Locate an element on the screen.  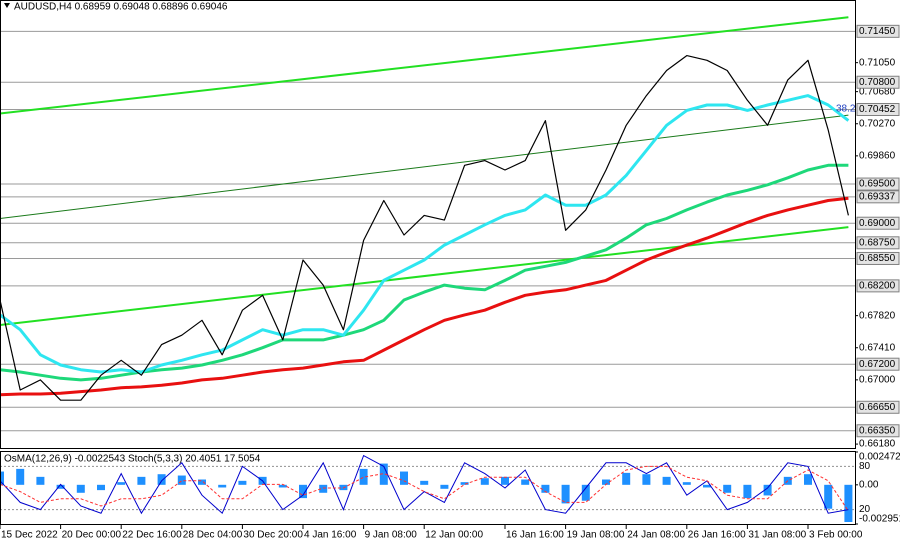
x-tick-label: 4 Jan 16:00 is located at coordinates (330, 535).